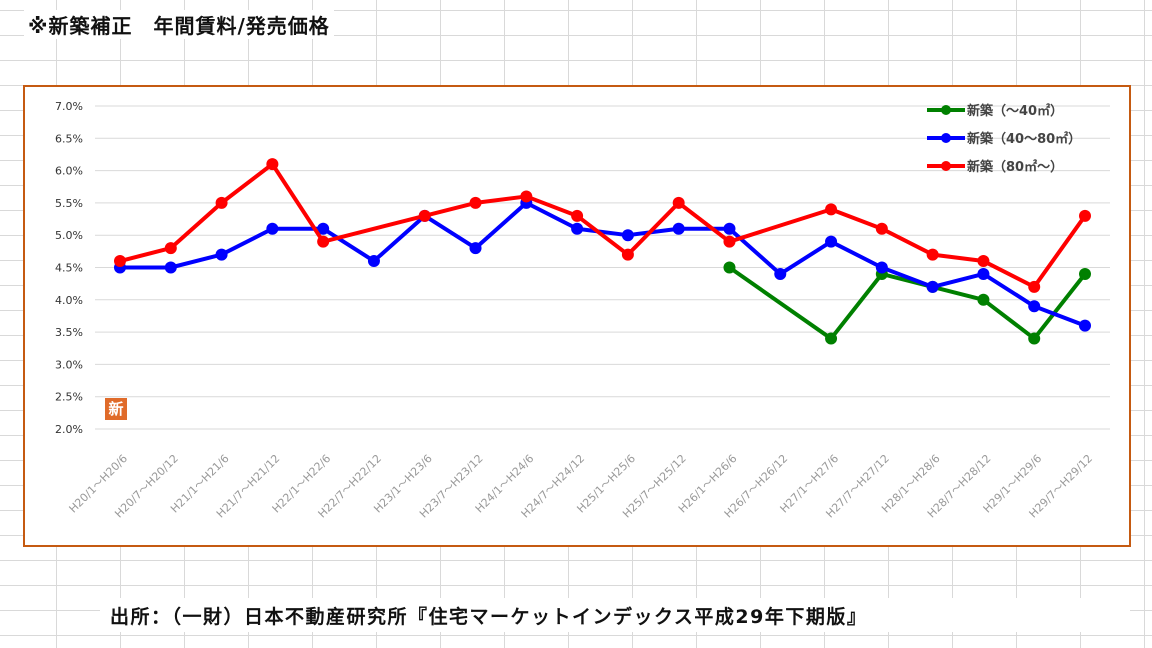  Describe the element at coordinates (69, 171) in the screenshot. I see `y-tick-label: 6.0%` at that location.